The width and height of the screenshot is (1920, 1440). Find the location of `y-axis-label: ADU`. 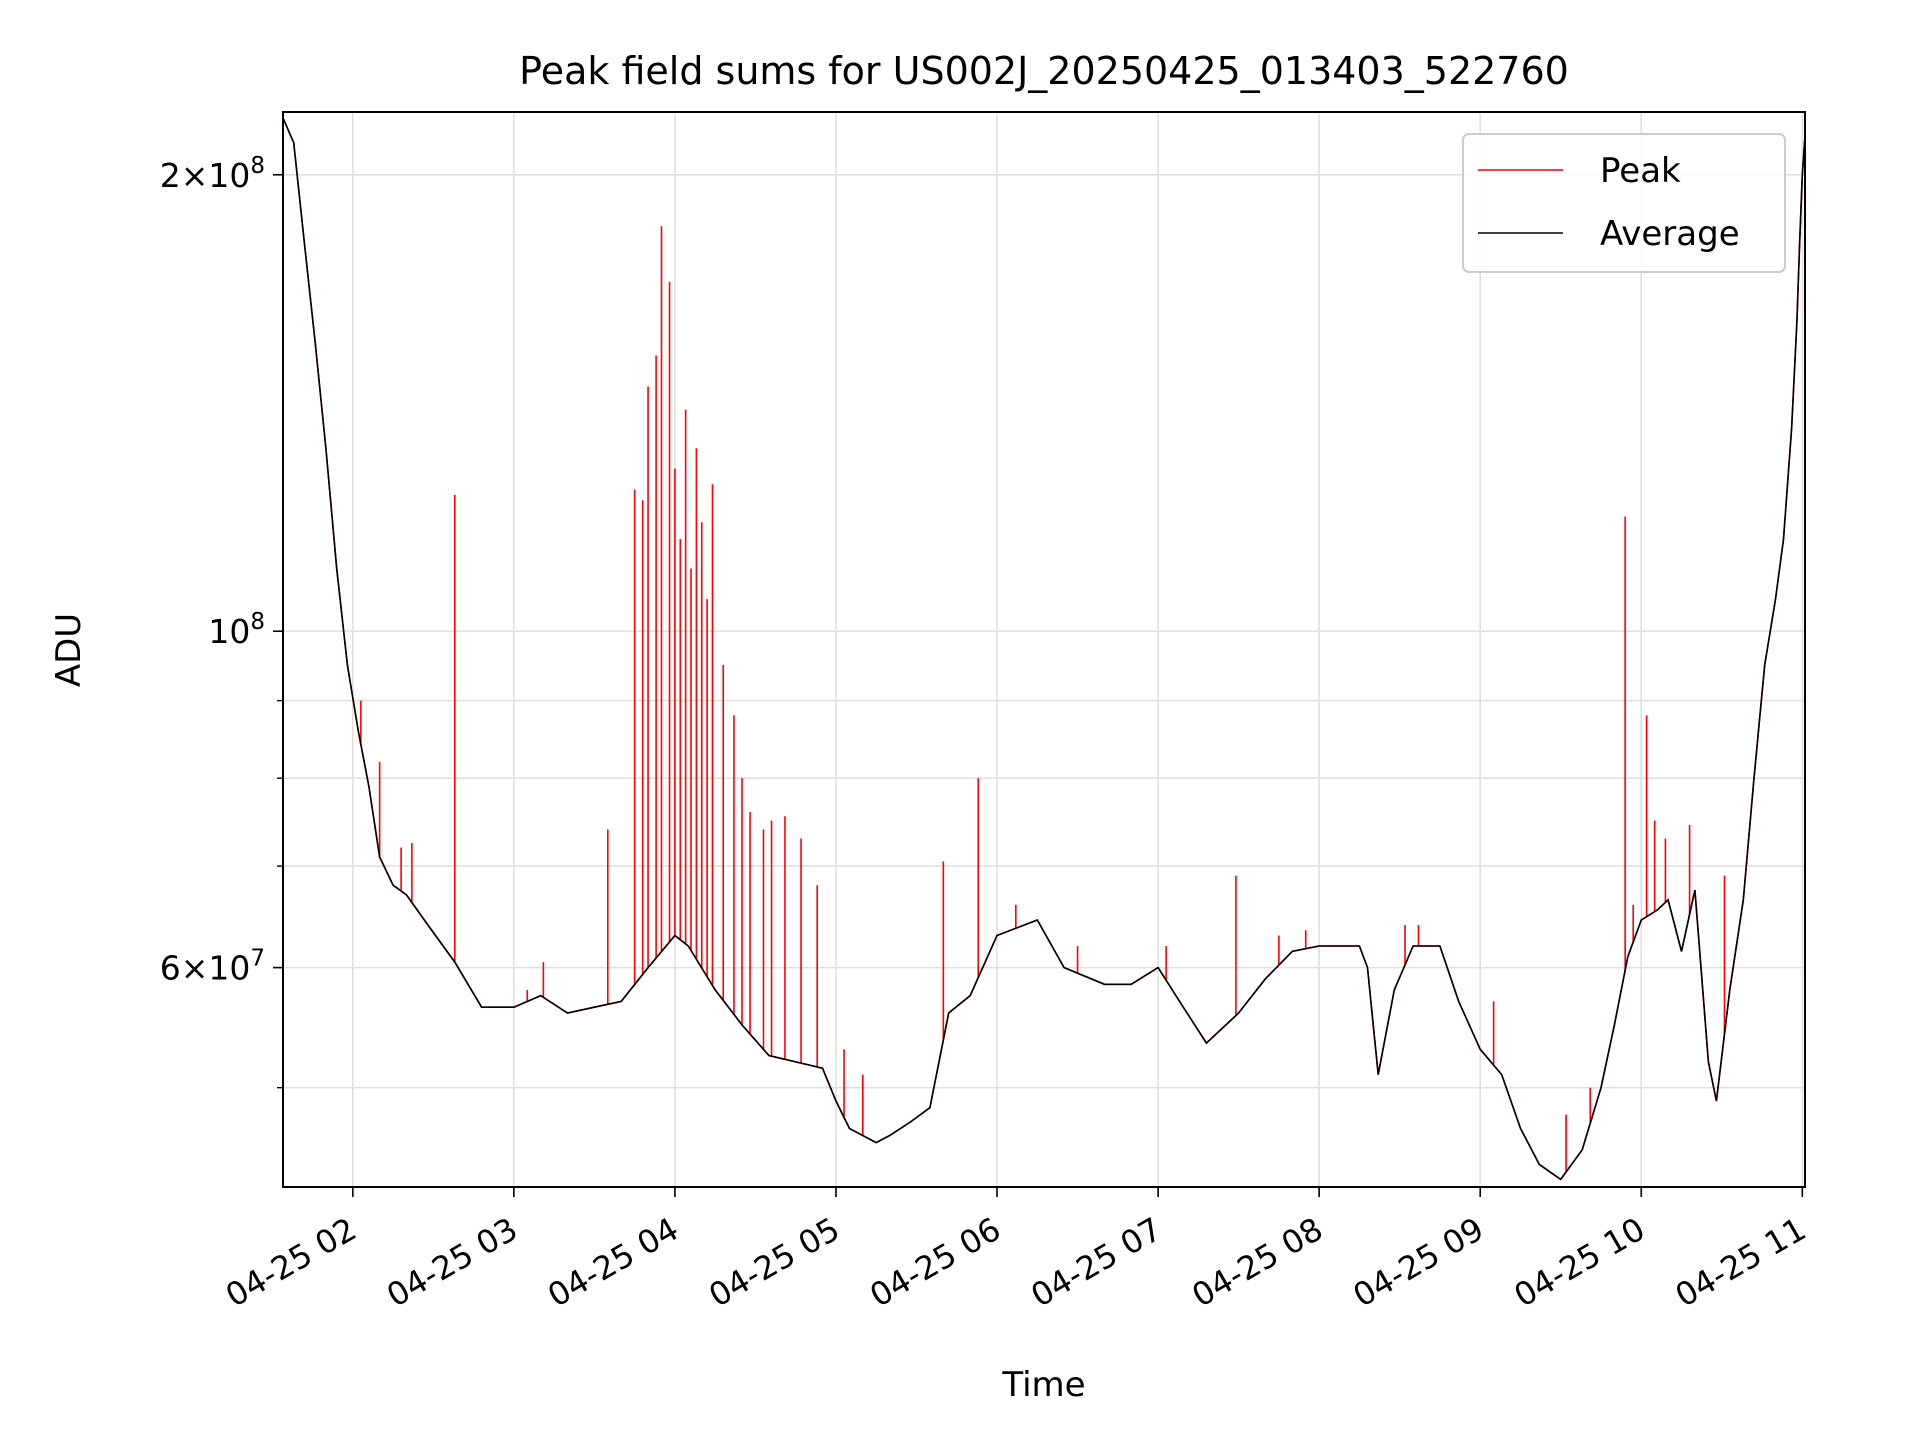

y-axis-label: ADU is located at coordinates (69, 650).